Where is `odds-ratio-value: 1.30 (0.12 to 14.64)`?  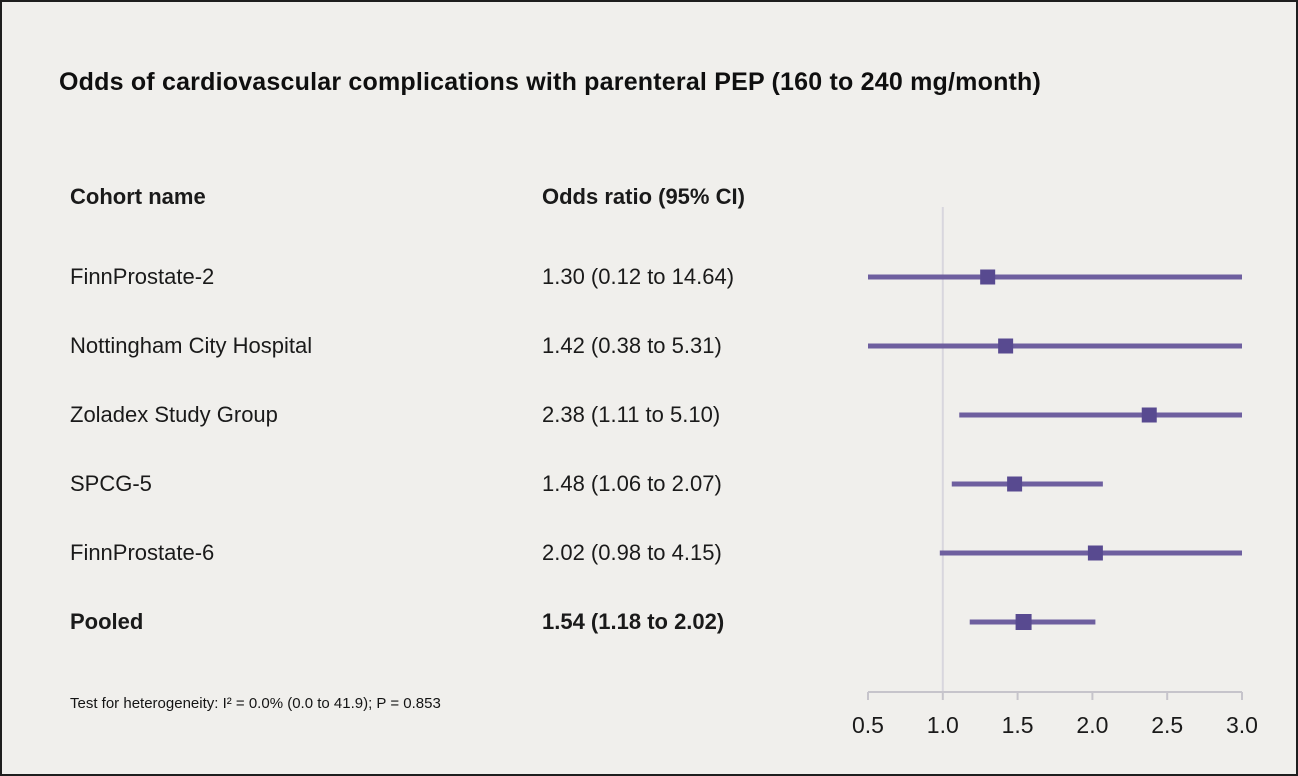 odds-ratio-value: 1.30 (0.12 to 14.64) is located at coordinates (638, 276).